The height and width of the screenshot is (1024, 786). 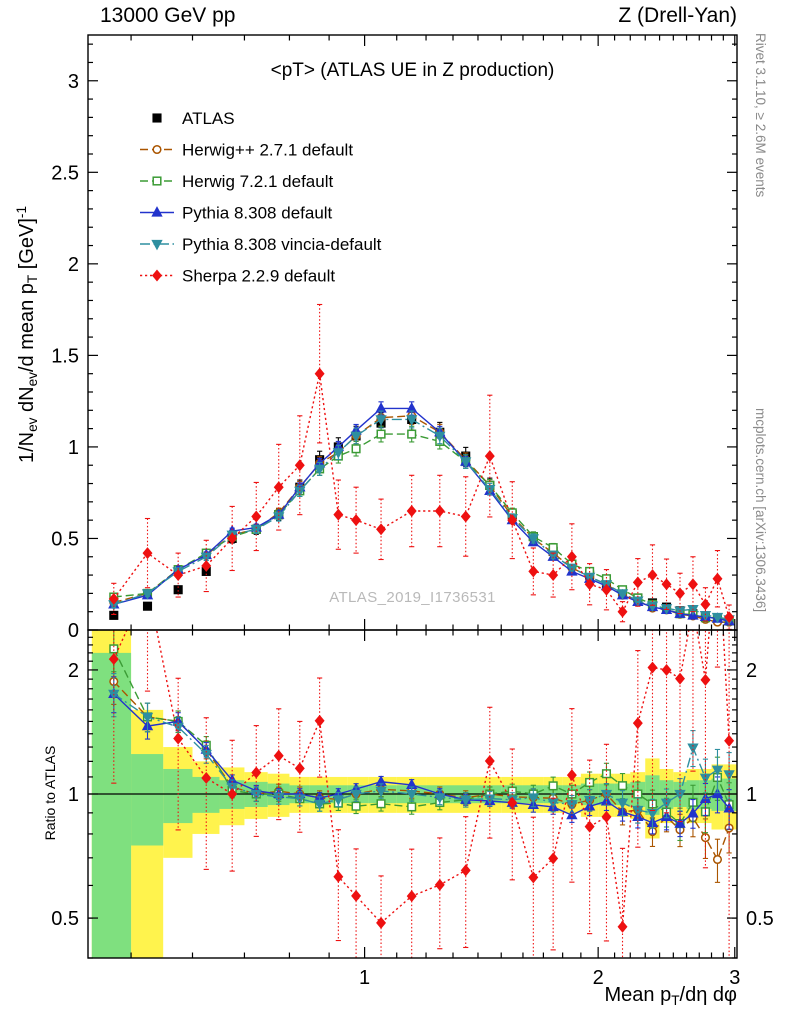 What do you see at coordinates (670, 996) in the screenshot?
I see `x-axis-label: Mean pT/dη dφ` at bounding box center [670, 996].